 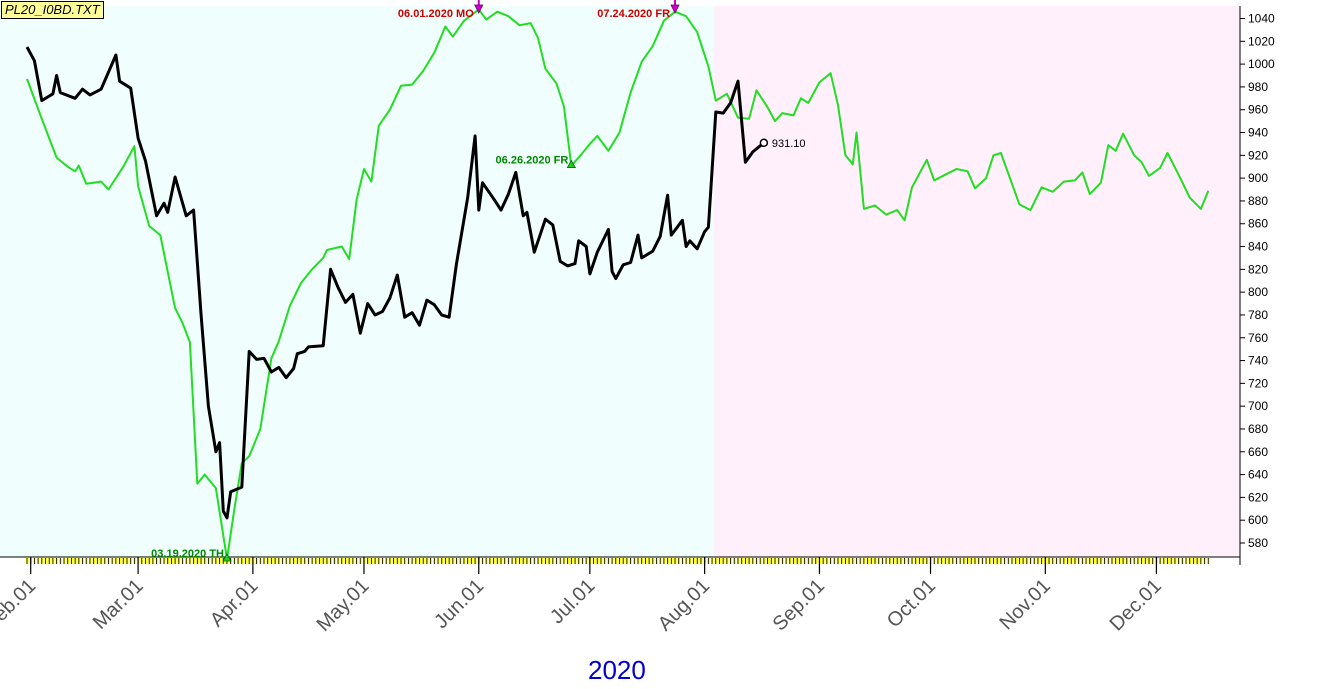 What do you see at coordinates (1258, 338) in the screenshot?
I see `y-tick-label: 760` at bounding box center [1258, 338].